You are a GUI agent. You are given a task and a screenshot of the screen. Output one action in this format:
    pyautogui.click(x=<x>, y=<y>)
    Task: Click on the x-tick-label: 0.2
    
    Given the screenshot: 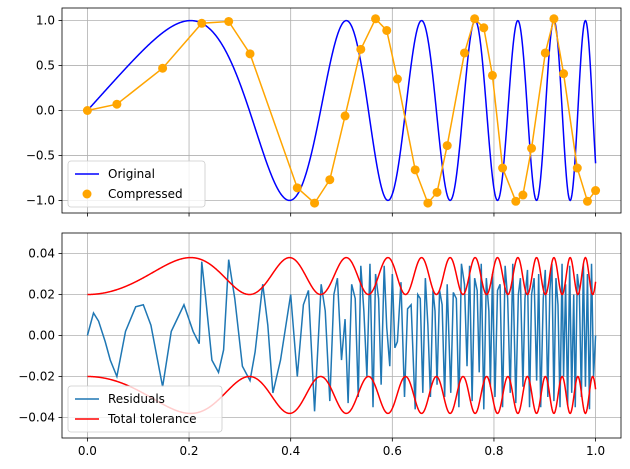 What is the action you would take?
    pyautogui.click(x=188, y=451)
    